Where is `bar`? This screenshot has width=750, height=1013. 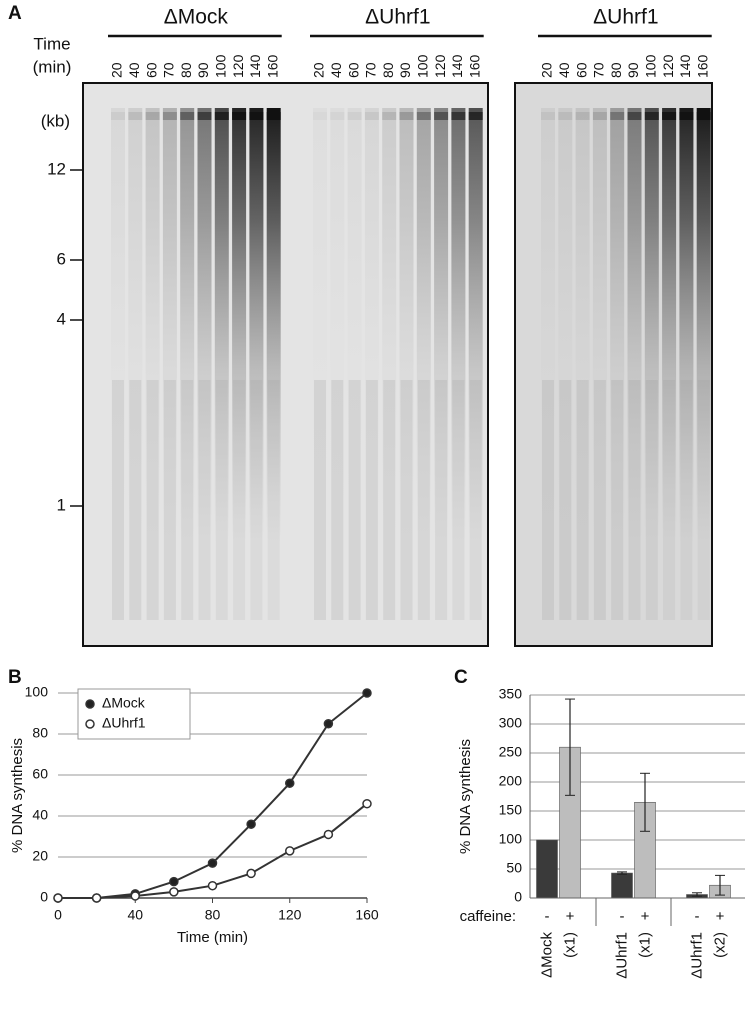
bar is located at coordinates (622, 885).